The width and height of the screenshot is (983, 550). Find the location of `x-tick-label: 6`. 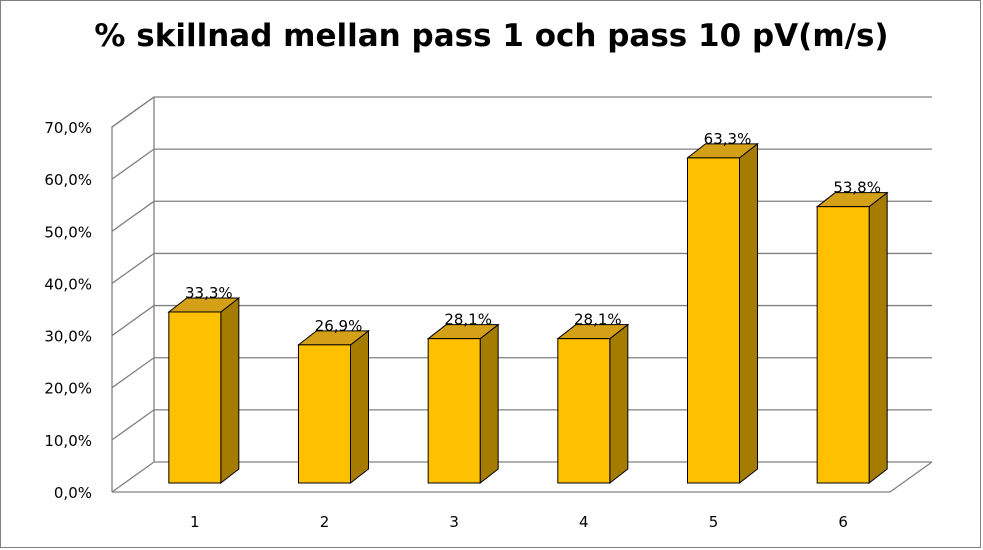

x-tick-label: 6 is located at coordinates (843, 522).